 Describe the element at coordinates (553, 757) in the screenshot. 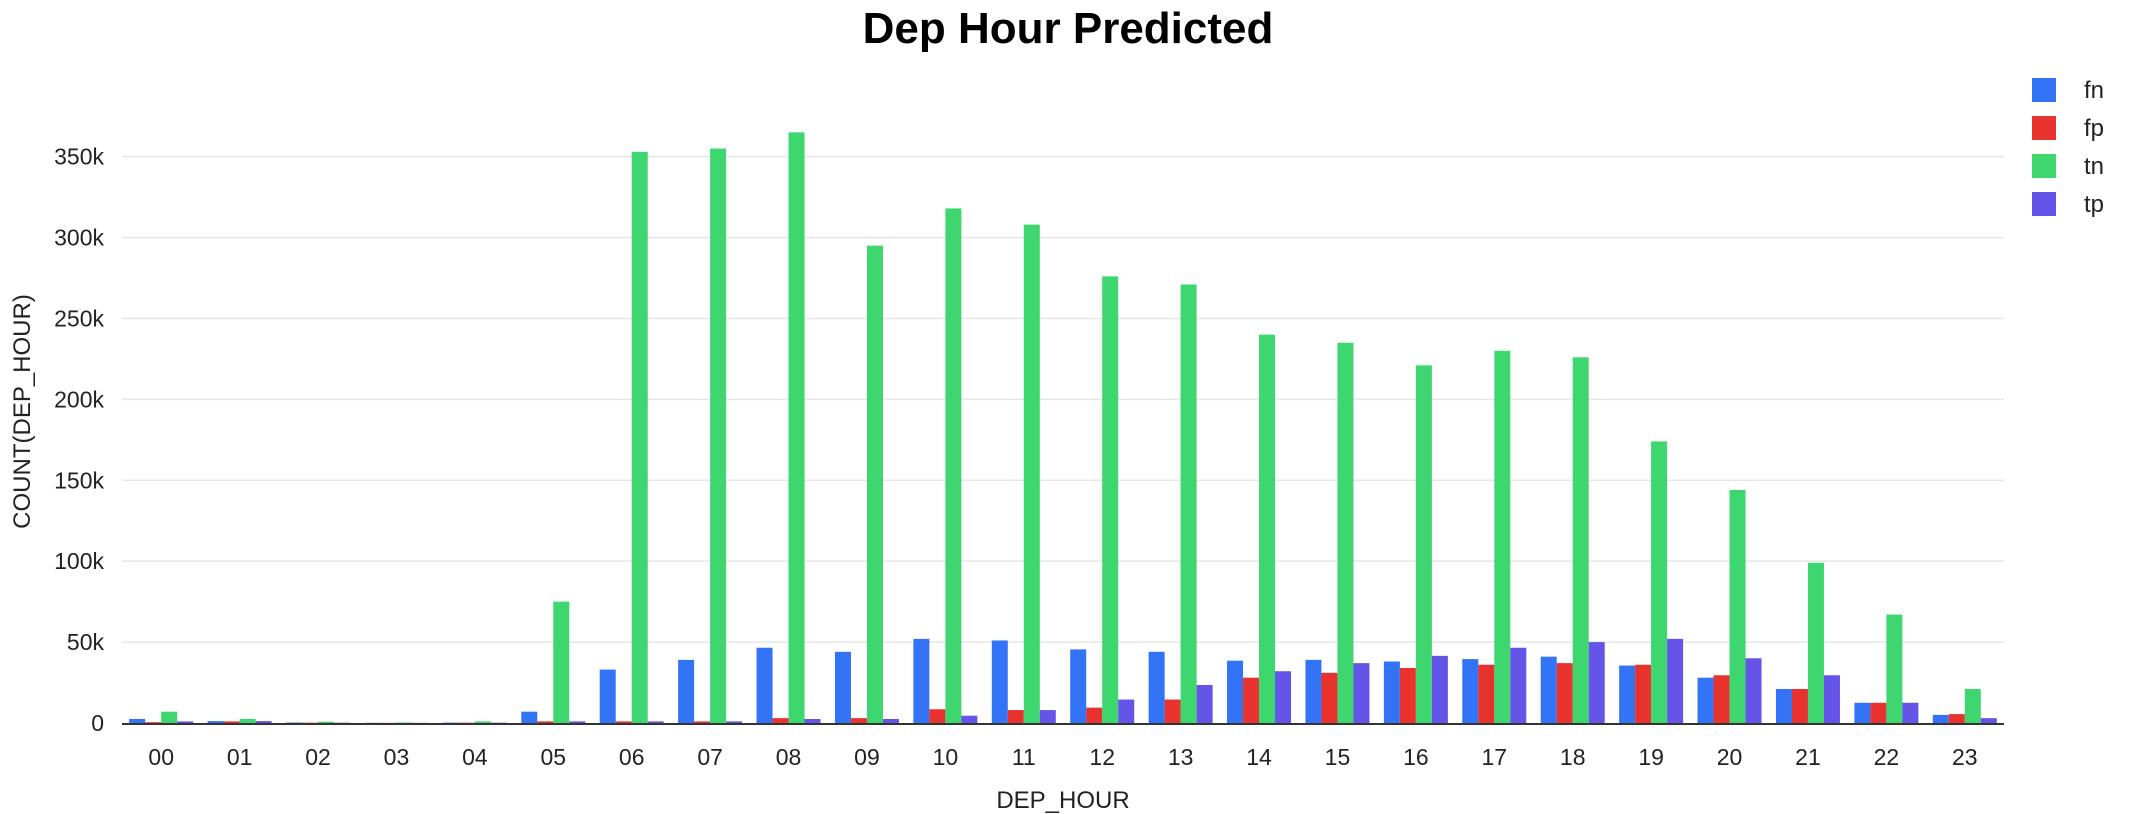

I see `x-tick-label: 05` at that location.